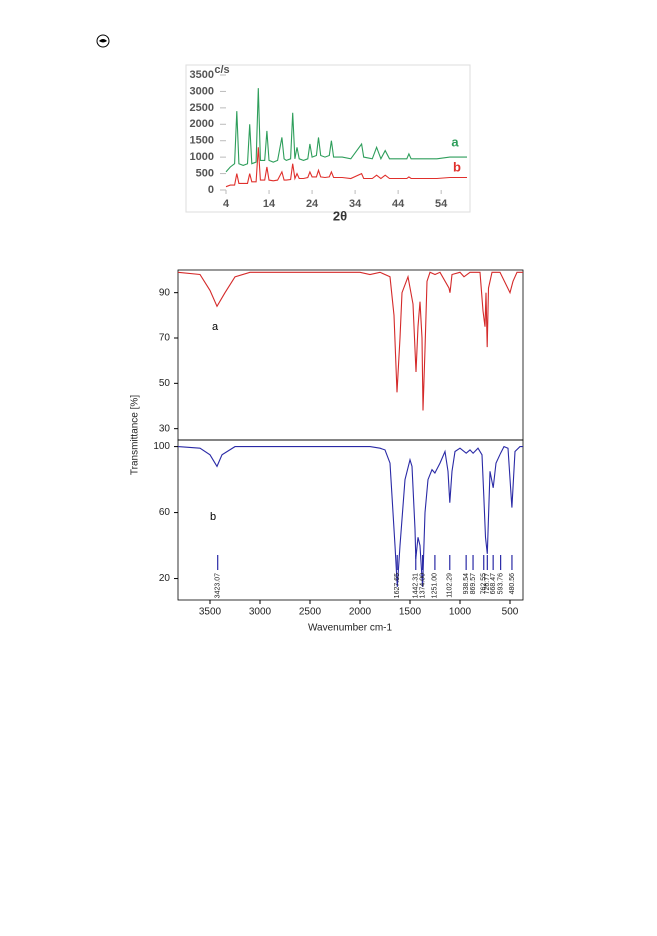 This screenshot has height=936, width=657. What do you see at coordinates (340, 215) in the screenshot?
I see `x-axis-label: 2θ` at bounding box center [340, 215].